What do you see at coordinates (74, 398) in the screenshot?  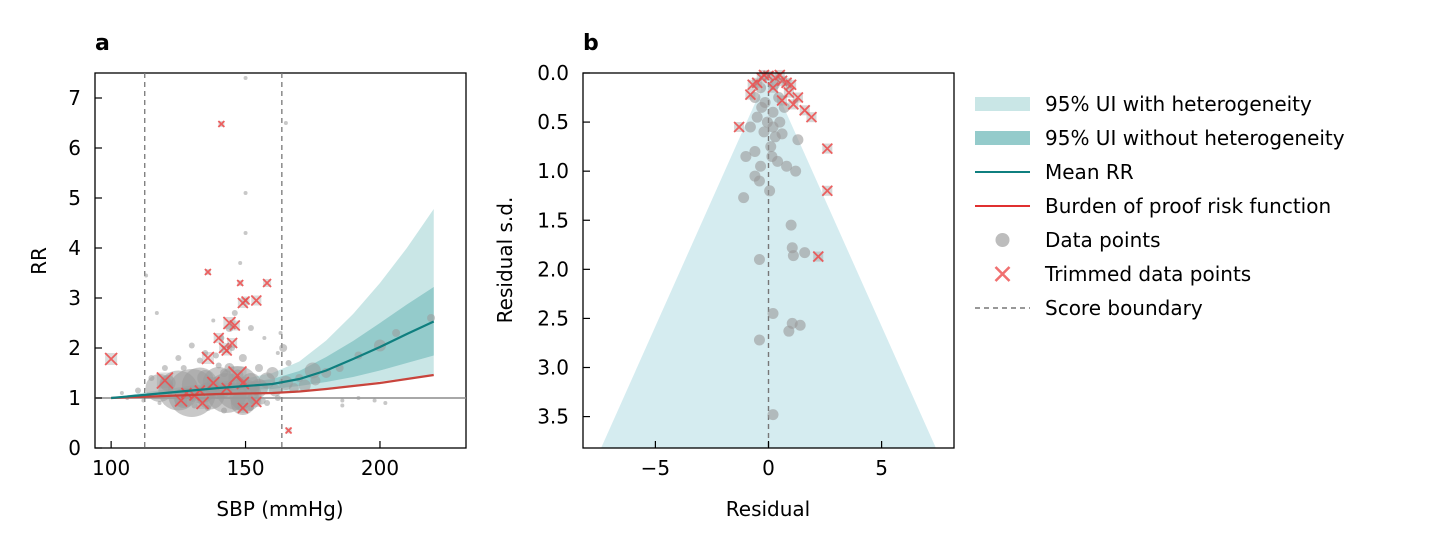 I see `y-tick-label: 1` at bounding box center [74, 398].